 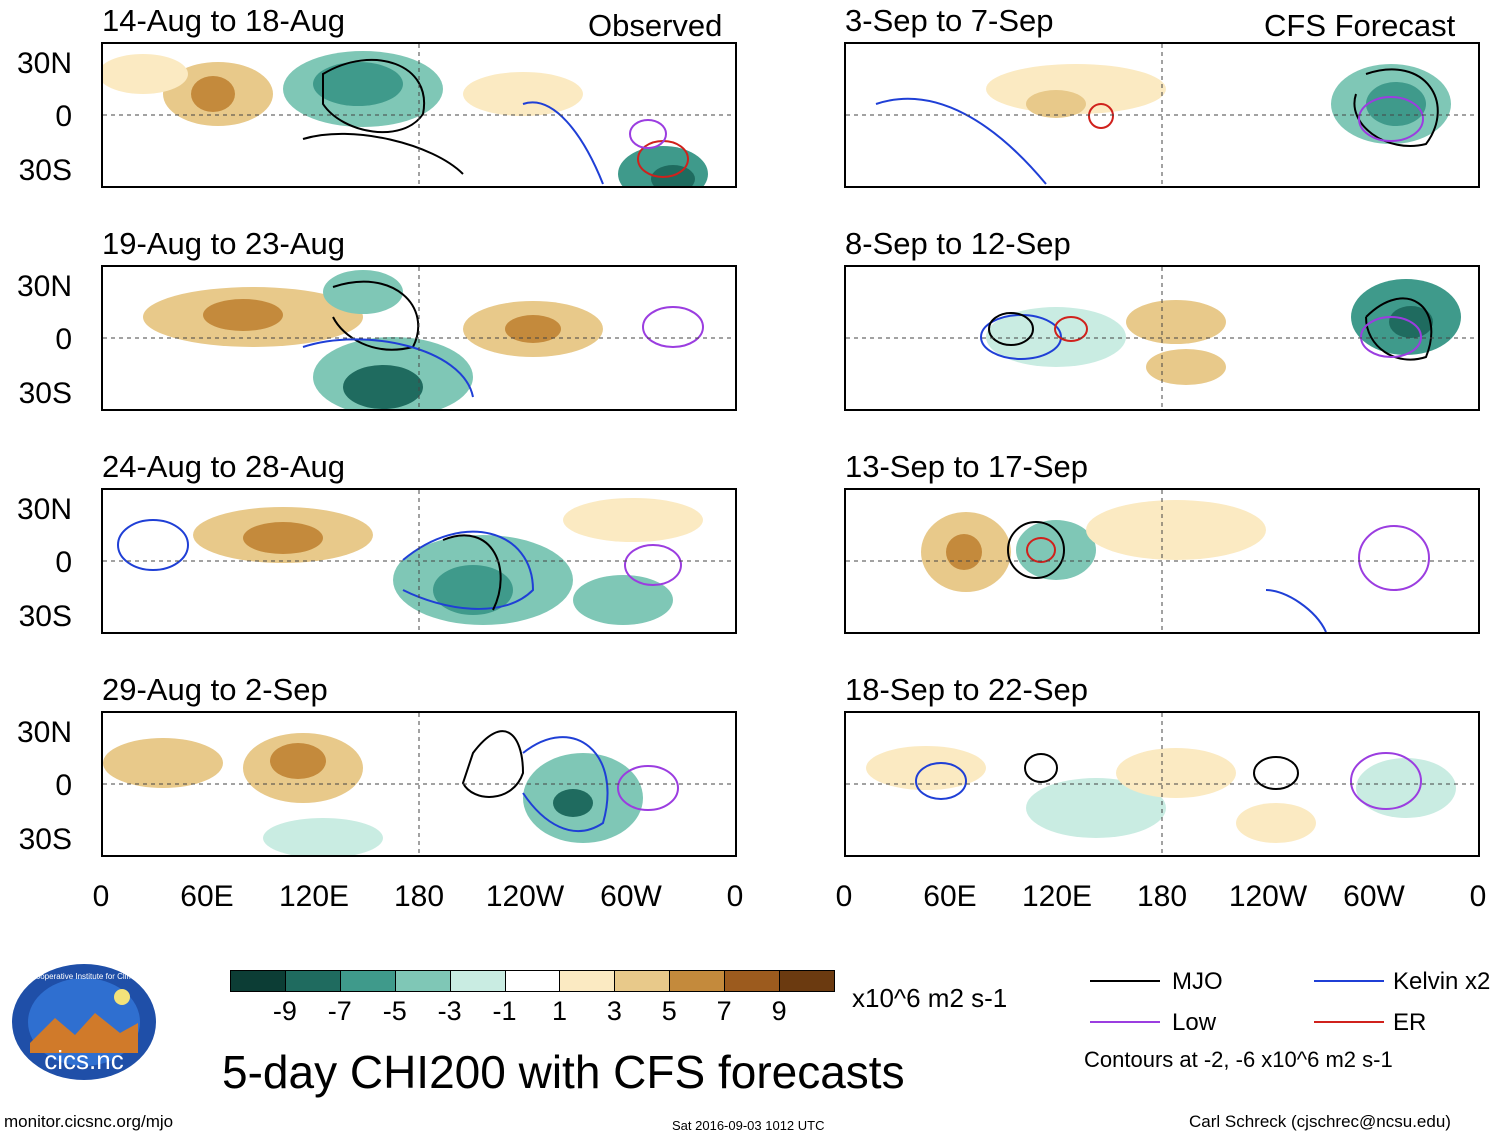 I want to click on colorbar-units: x10^6 m2 s-1, so click(x=930, y=998).